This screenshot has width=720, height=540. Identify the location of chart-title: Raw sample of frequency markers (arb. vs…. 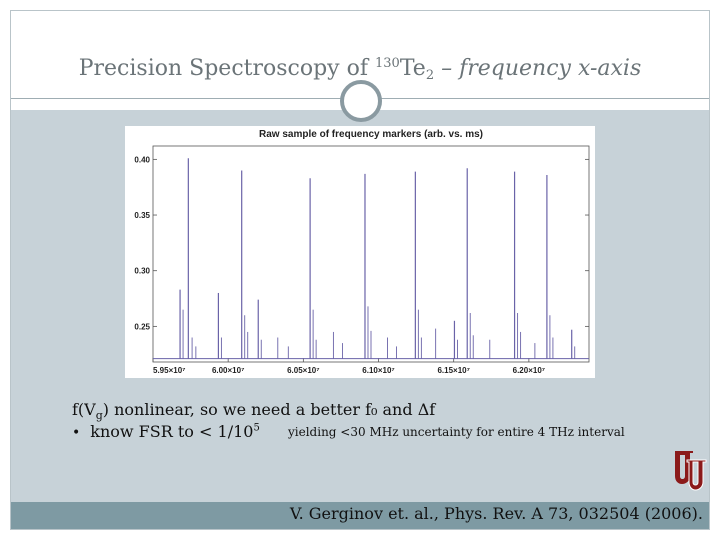
(371, 134).